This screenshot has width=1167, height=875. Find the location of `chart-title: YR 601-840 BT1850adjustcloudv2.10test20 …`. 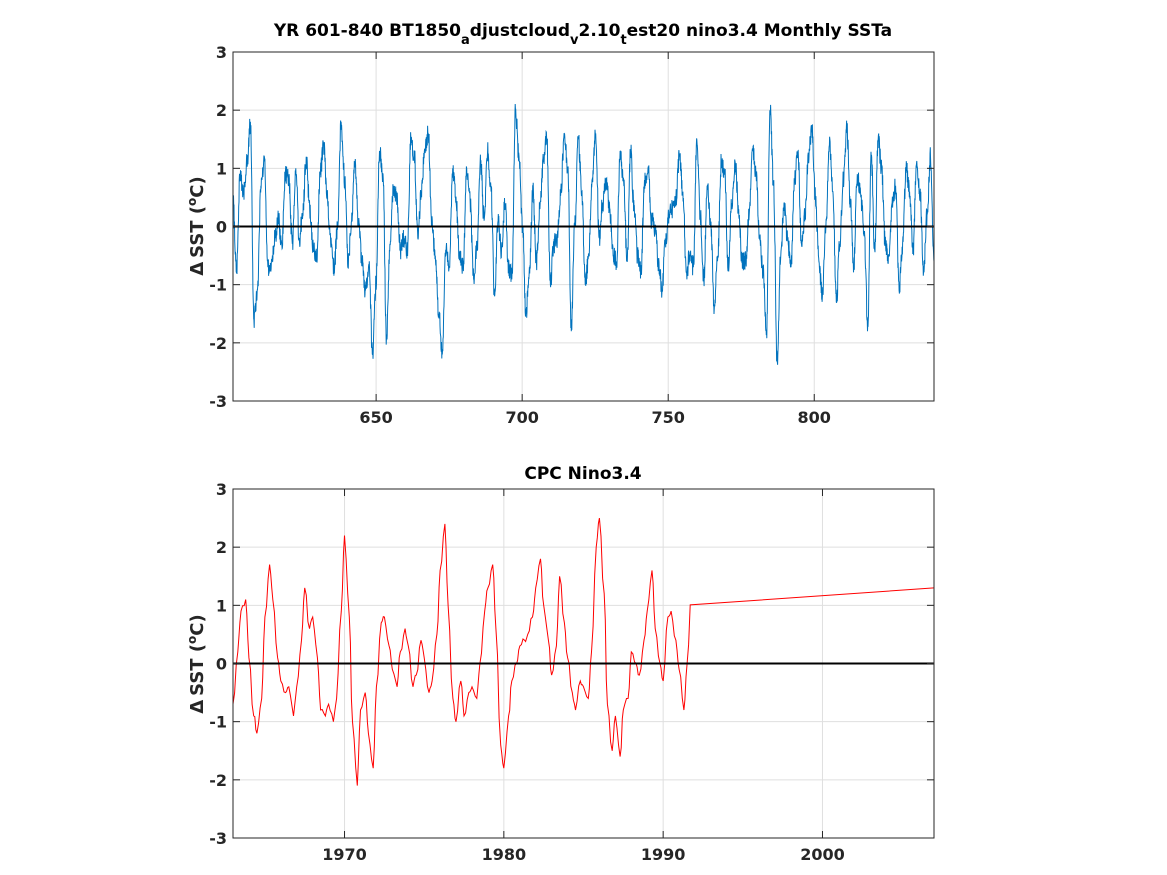

chart-title: YR 601-840 BT1850adjustcloudv2.10test20 … is located at coordinates (582, 34).